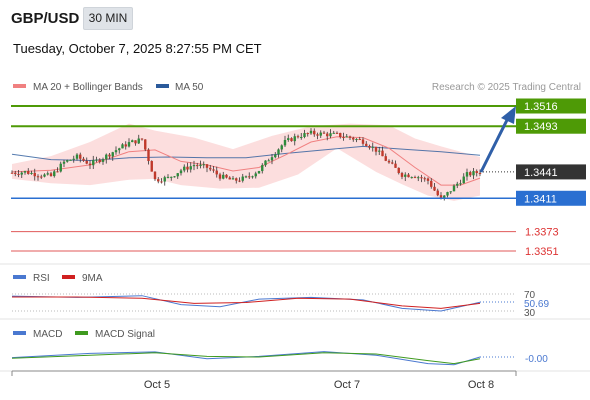  I want to click on datetime-label: Tuesday, October 7, 2025 8:27:55 PM CET, so click(137, 48).